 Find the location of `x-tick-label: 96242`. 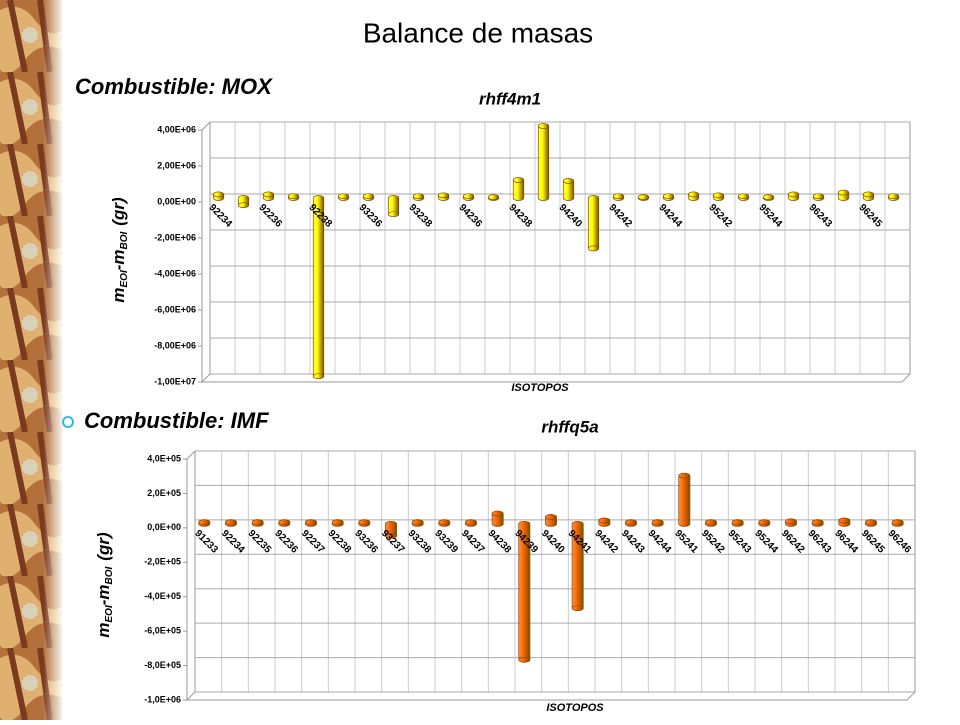

x-tick-label: 96242 is located at coordinates (793, 542).